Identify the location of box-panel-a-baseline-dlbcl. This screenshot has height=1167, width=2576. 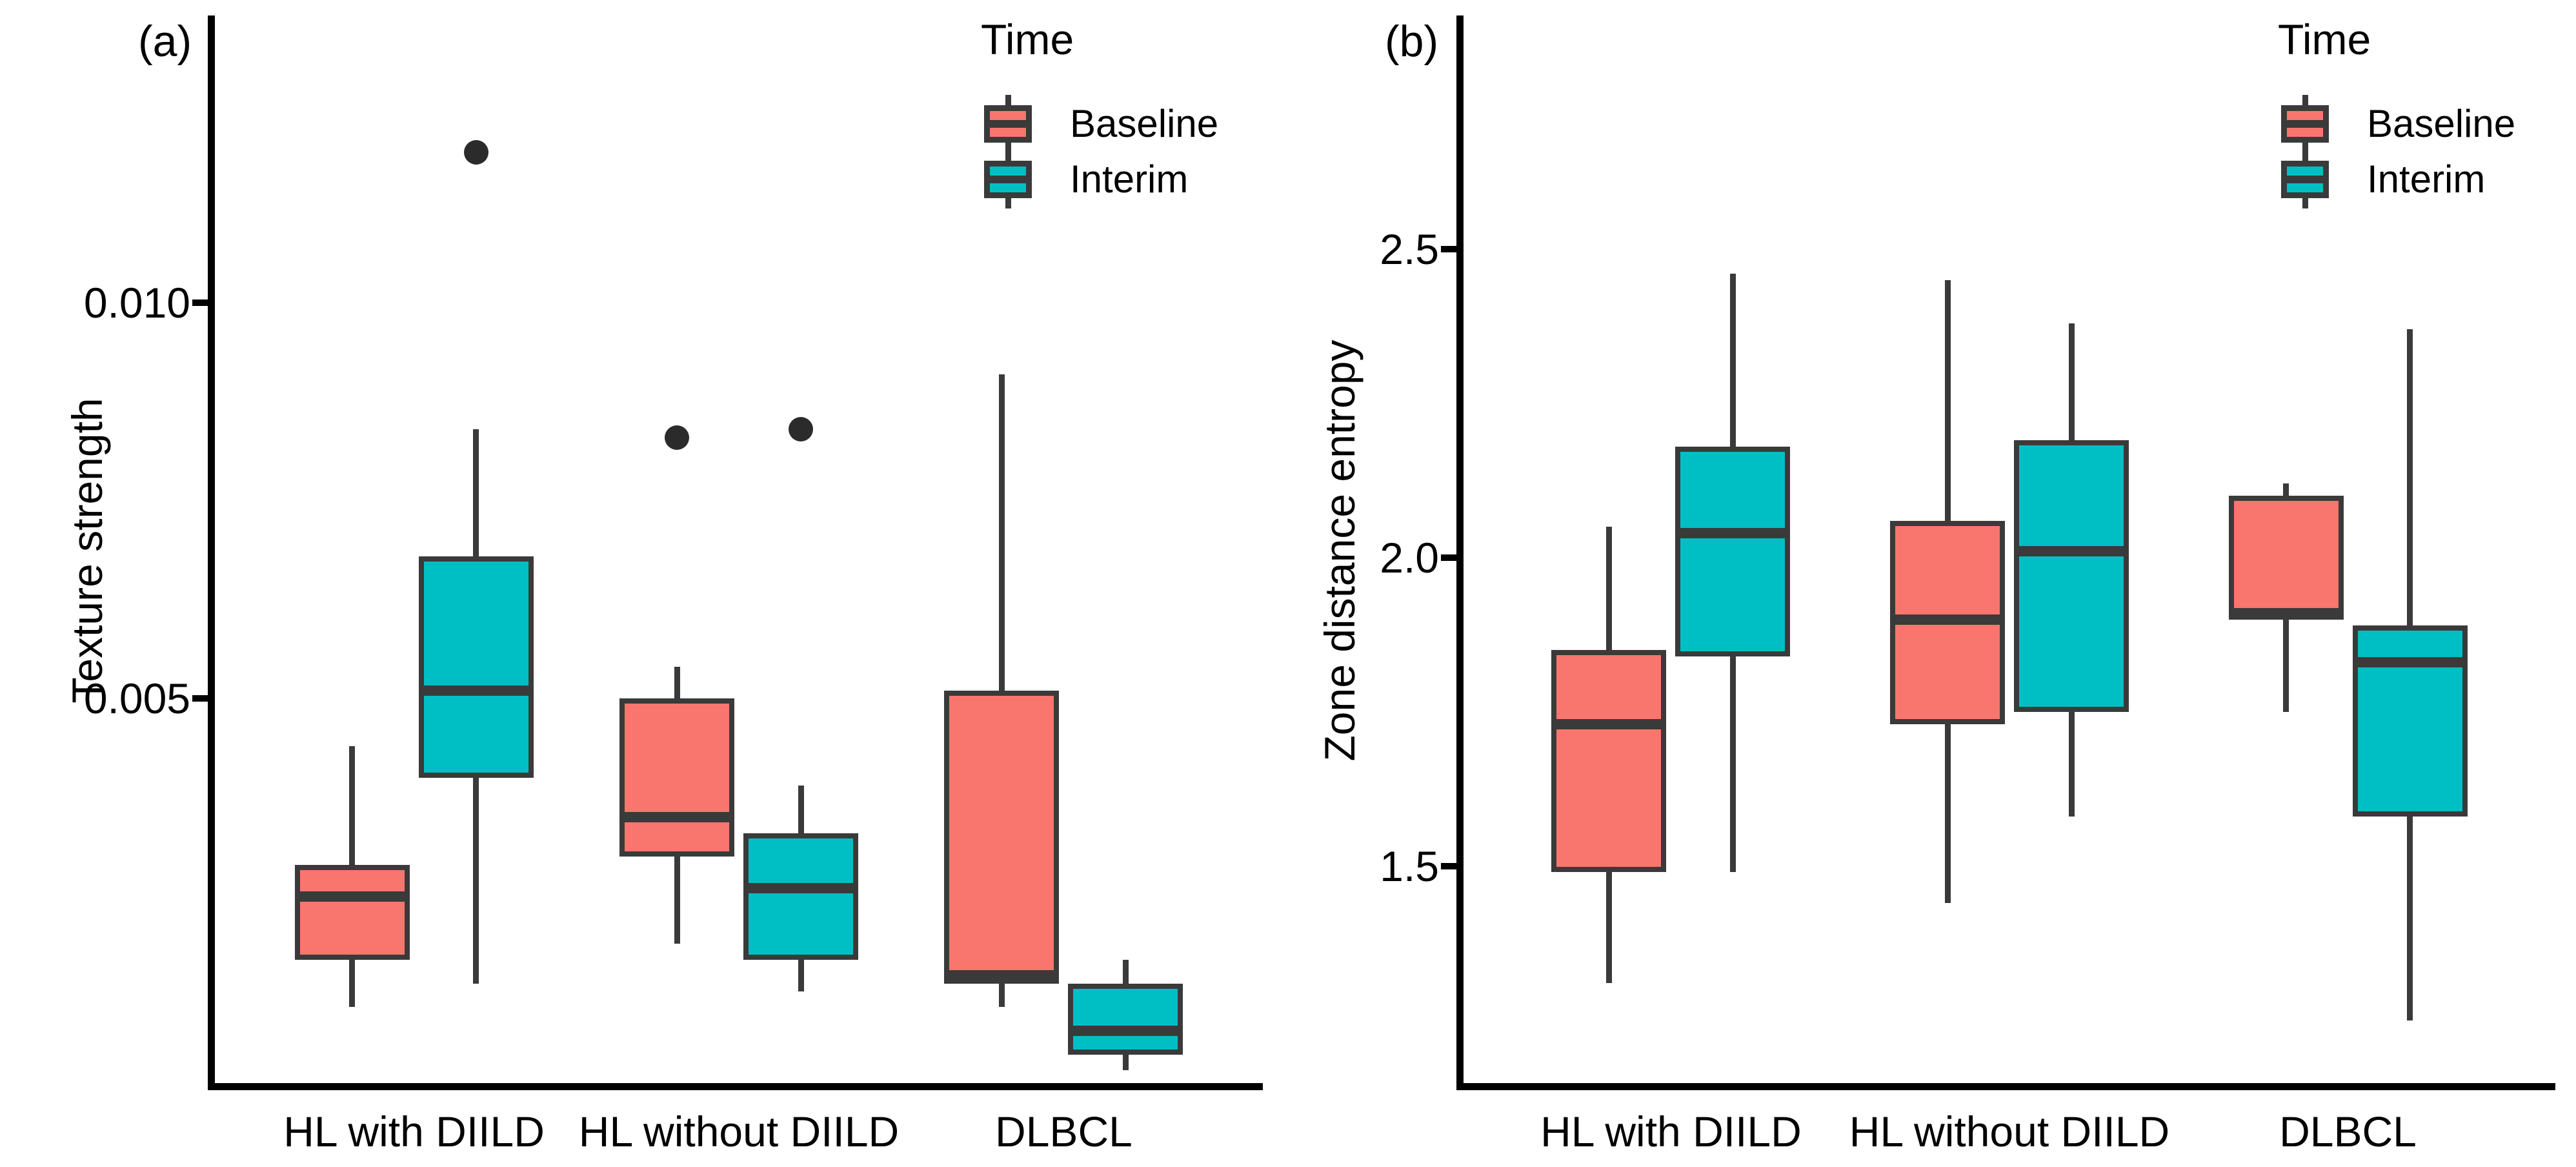
(1002, 837).